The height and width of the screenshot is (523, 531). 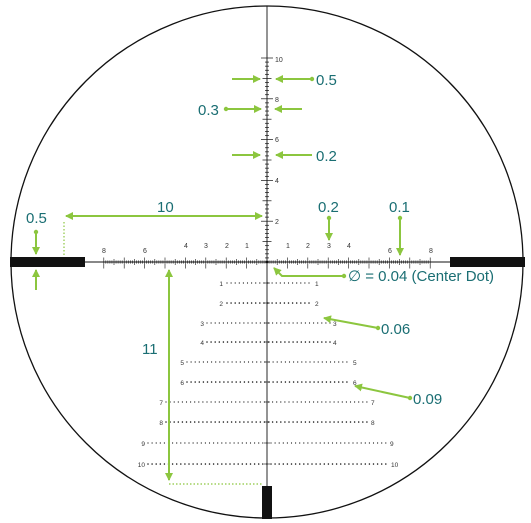 What do you see at coordinates (279, 141) in the screenshot?
I see `vertical-scale-labels: 10 8 6 4 2` at bounding box center [279, 141].